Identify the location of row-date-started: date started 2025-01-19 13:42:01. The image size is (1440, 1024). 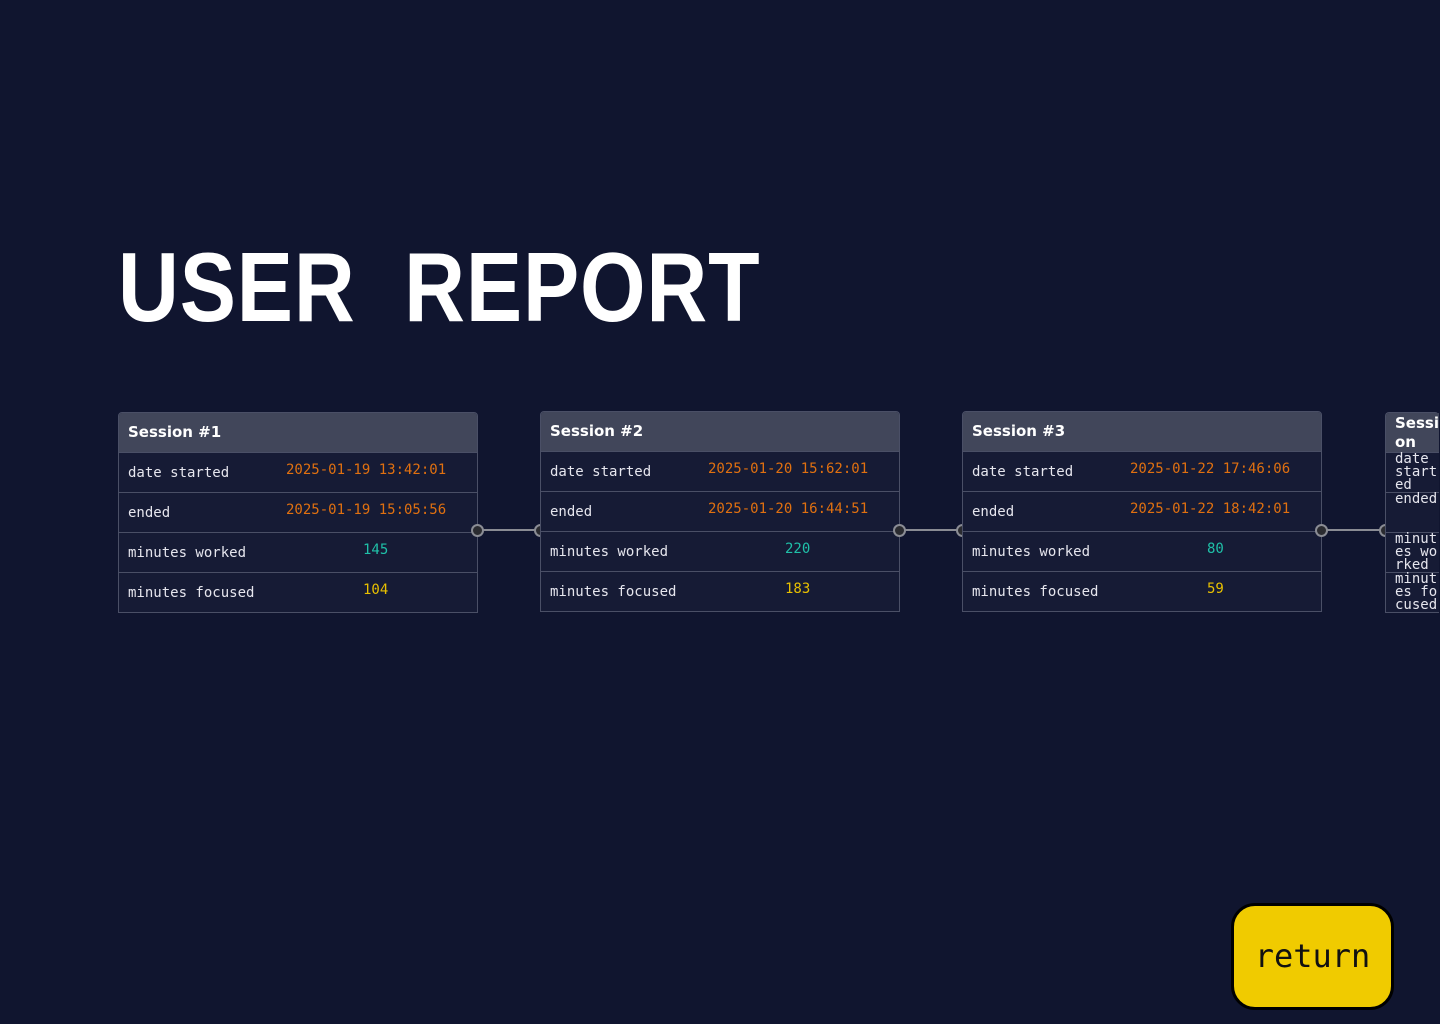
(298, 472).